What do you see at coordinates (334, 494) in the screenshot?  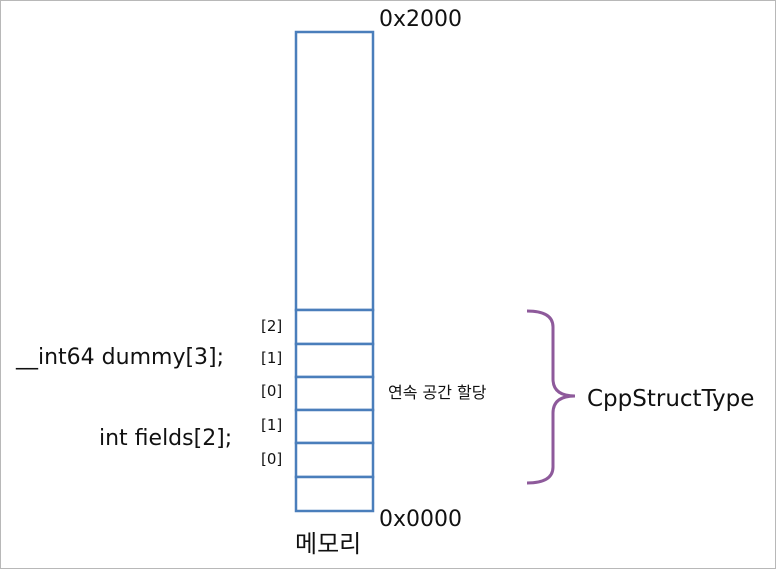 I see `memory-cell-base` at bounding box center [334, 494].